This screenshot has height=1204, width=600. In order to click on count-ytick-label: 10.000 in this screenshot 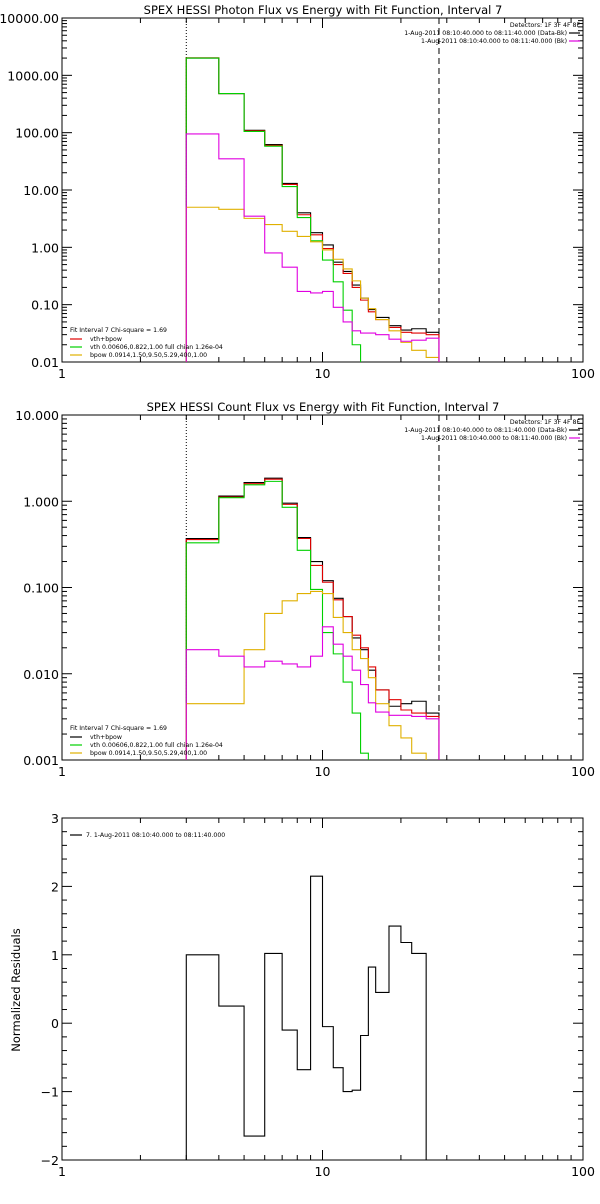, I will do `click(37, 415)`.